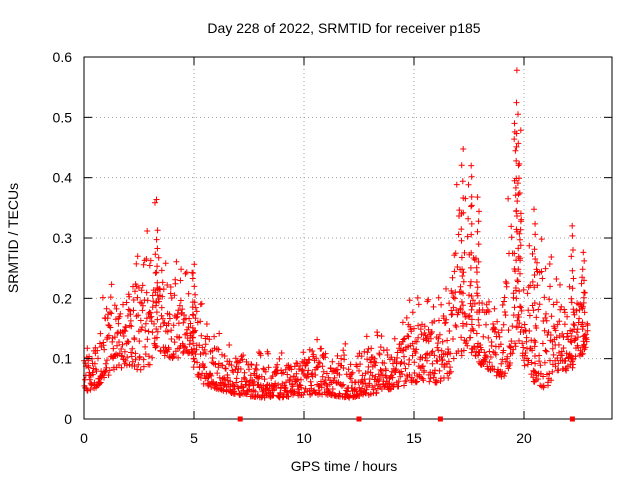 This screenshot has width=640, height=480. Describe the element at coordinates (240, 419) in the screenshot. I see `baseline-marker` at that location.